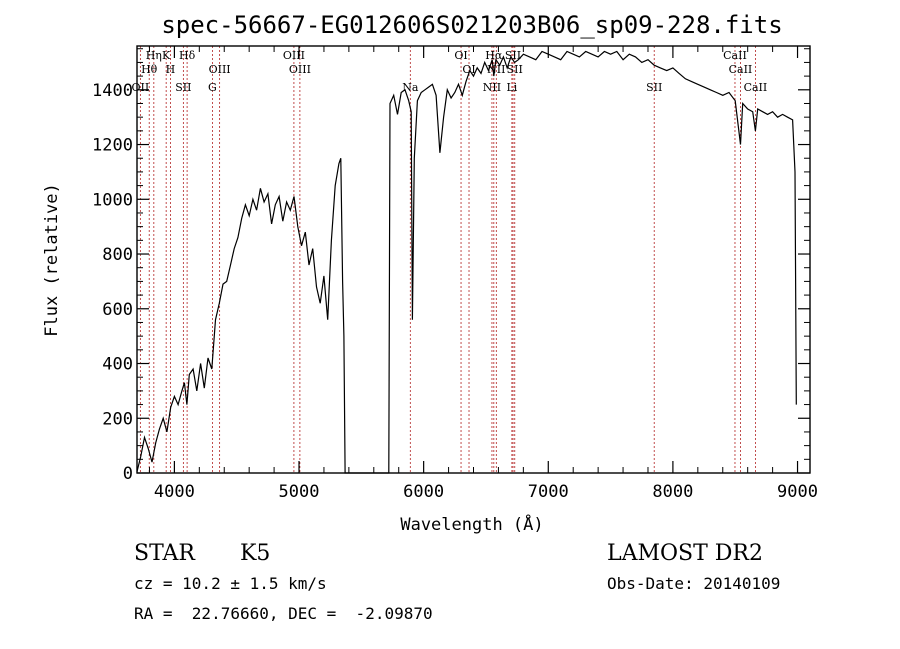 The height and width of the screenshot is (649, 900). What do you see at coordinates (511, 87) in the screenshot?
I see `line-marker-label: Li` at bounding box center [511, 87].